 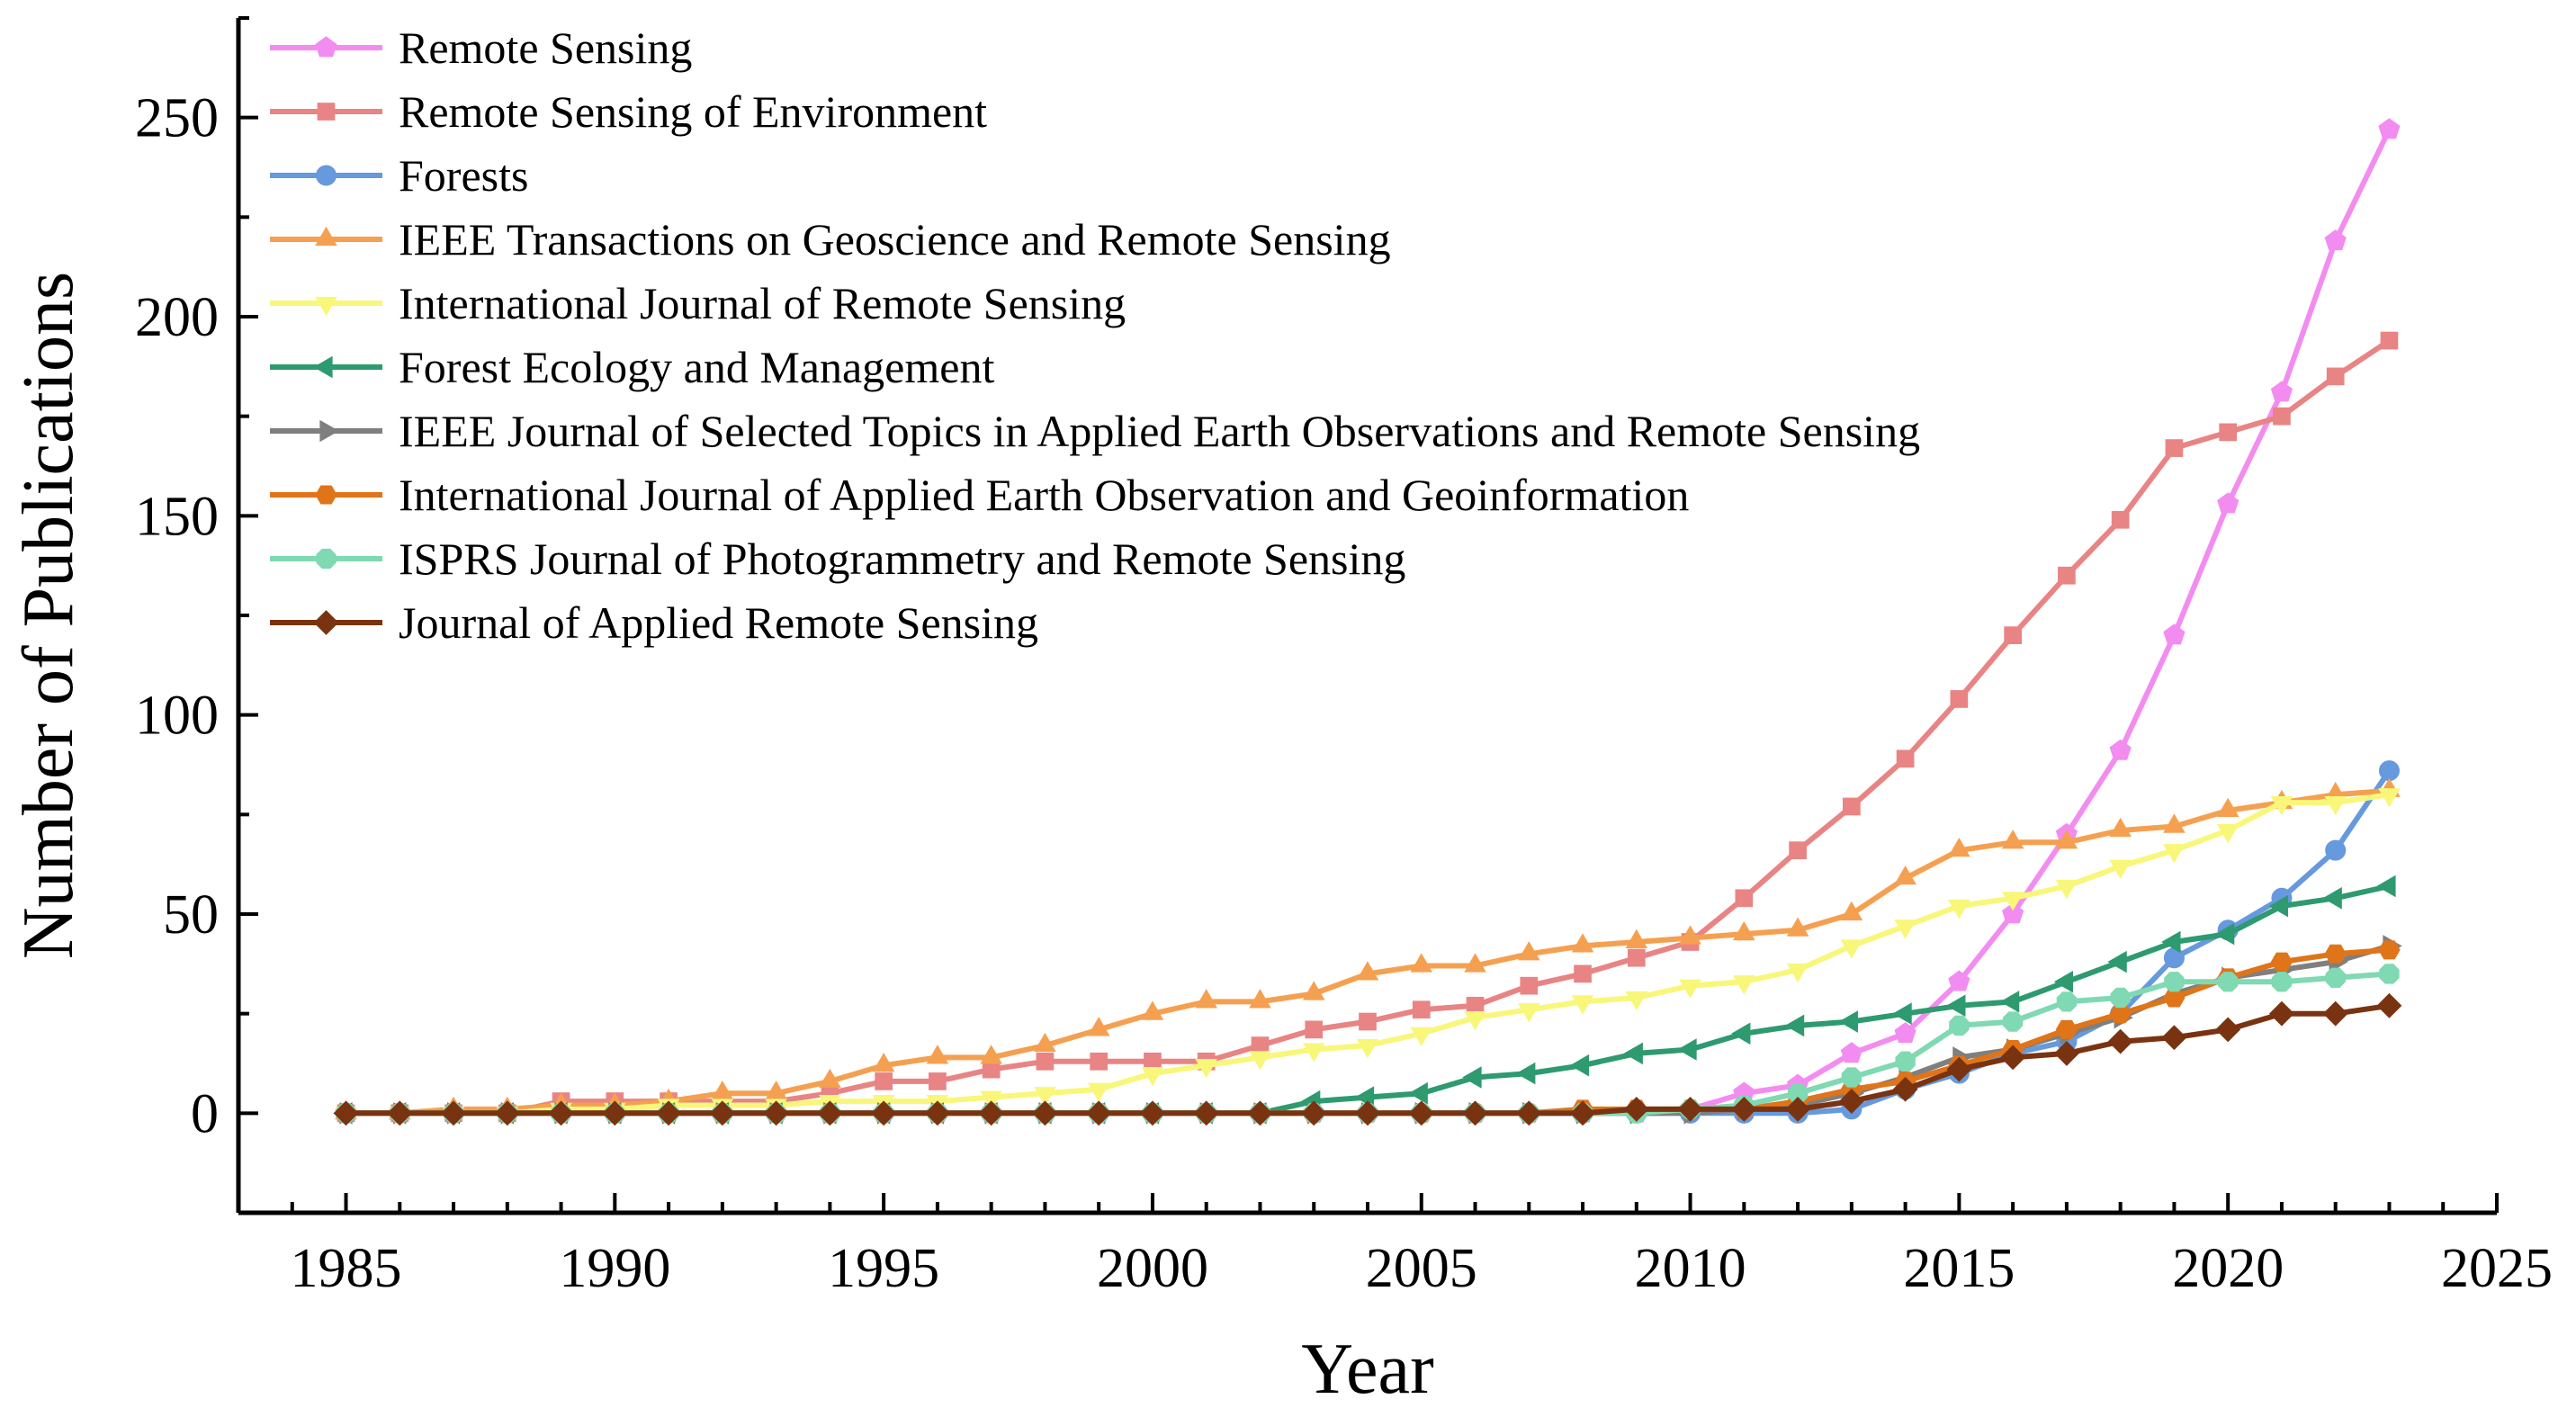 I want to click on y-tick-label: 50, so click(x=191, y=915).